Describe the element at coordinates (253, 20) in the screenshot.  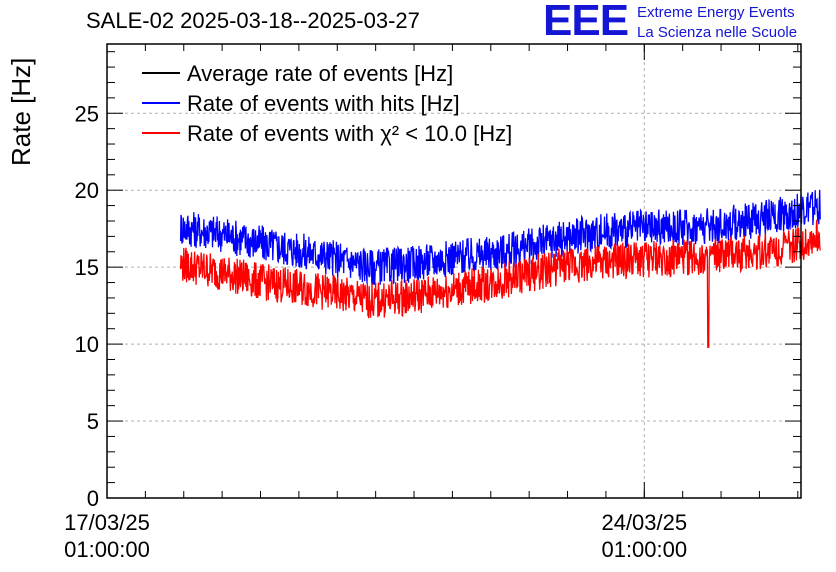
I see `chart-title: SALE-02 2025-03-18--2025-03-27` at that location.